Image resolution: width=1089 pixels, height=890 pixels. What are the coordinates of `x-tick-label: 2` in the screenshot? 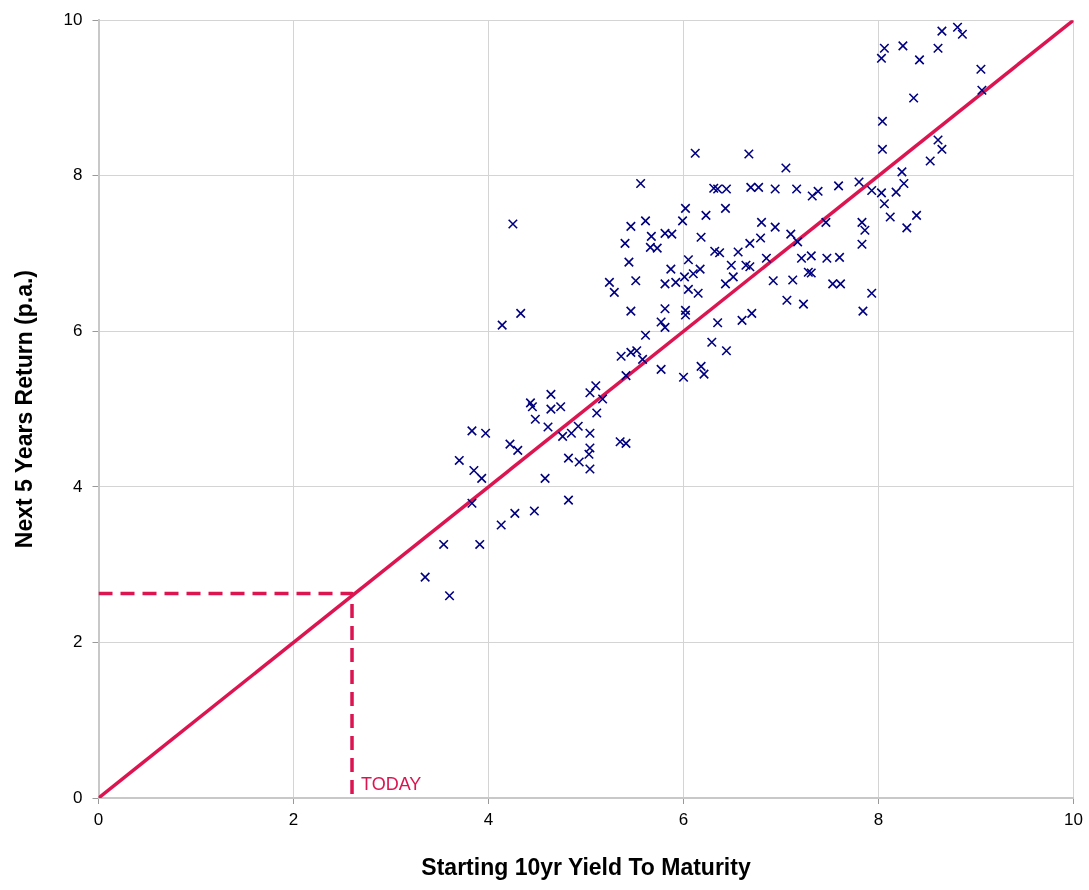 It's located at (293, 819).